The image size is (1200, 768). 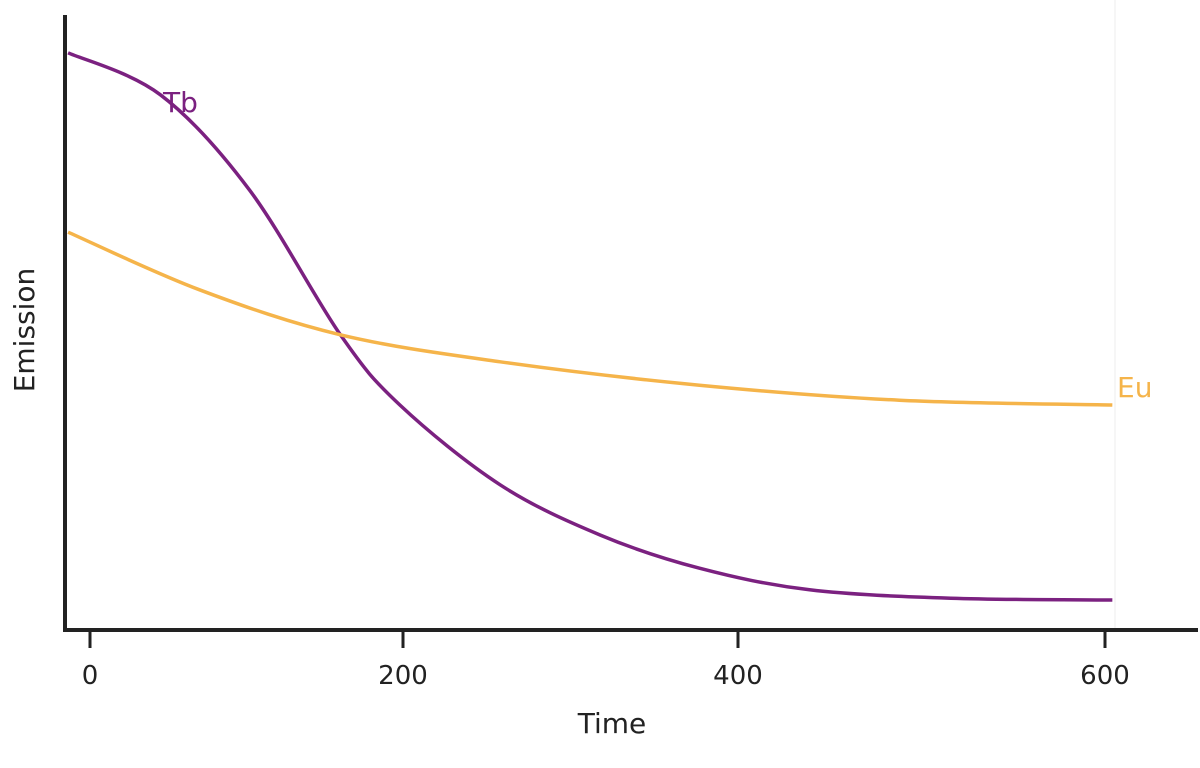 I want to click on x-axis-label: Time, so click(x=612, y=723).